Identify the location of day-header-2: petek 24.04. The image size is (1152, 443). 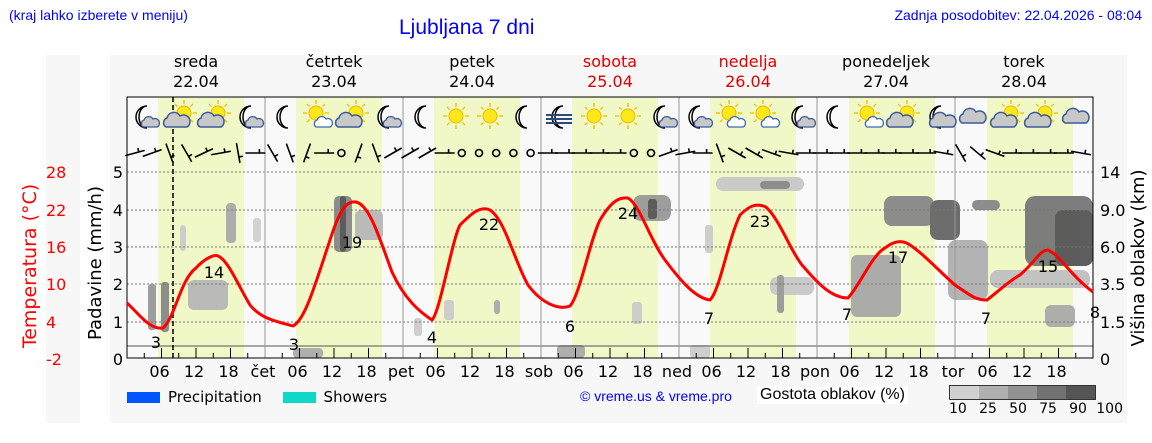
(472, 72).